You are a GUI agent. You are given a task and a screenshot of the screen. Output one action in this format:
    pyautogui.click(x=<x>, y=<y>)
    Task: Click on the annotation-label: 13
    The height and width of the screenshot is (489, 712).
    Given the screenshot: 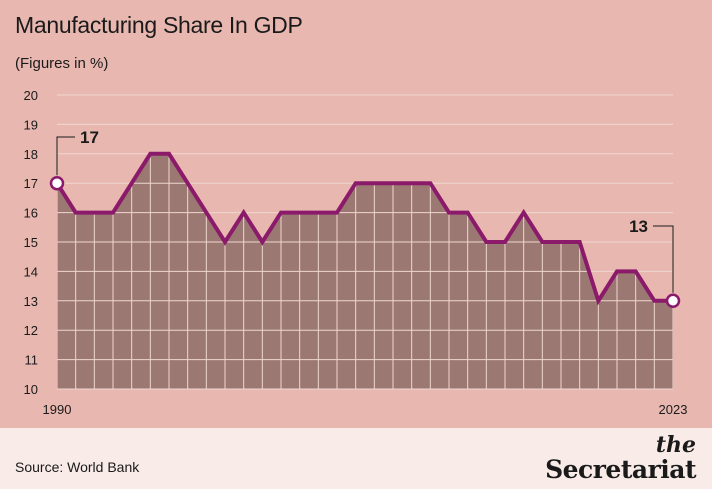 What is the action you would take?
    pyautogui.click(x=638, y=226)
    